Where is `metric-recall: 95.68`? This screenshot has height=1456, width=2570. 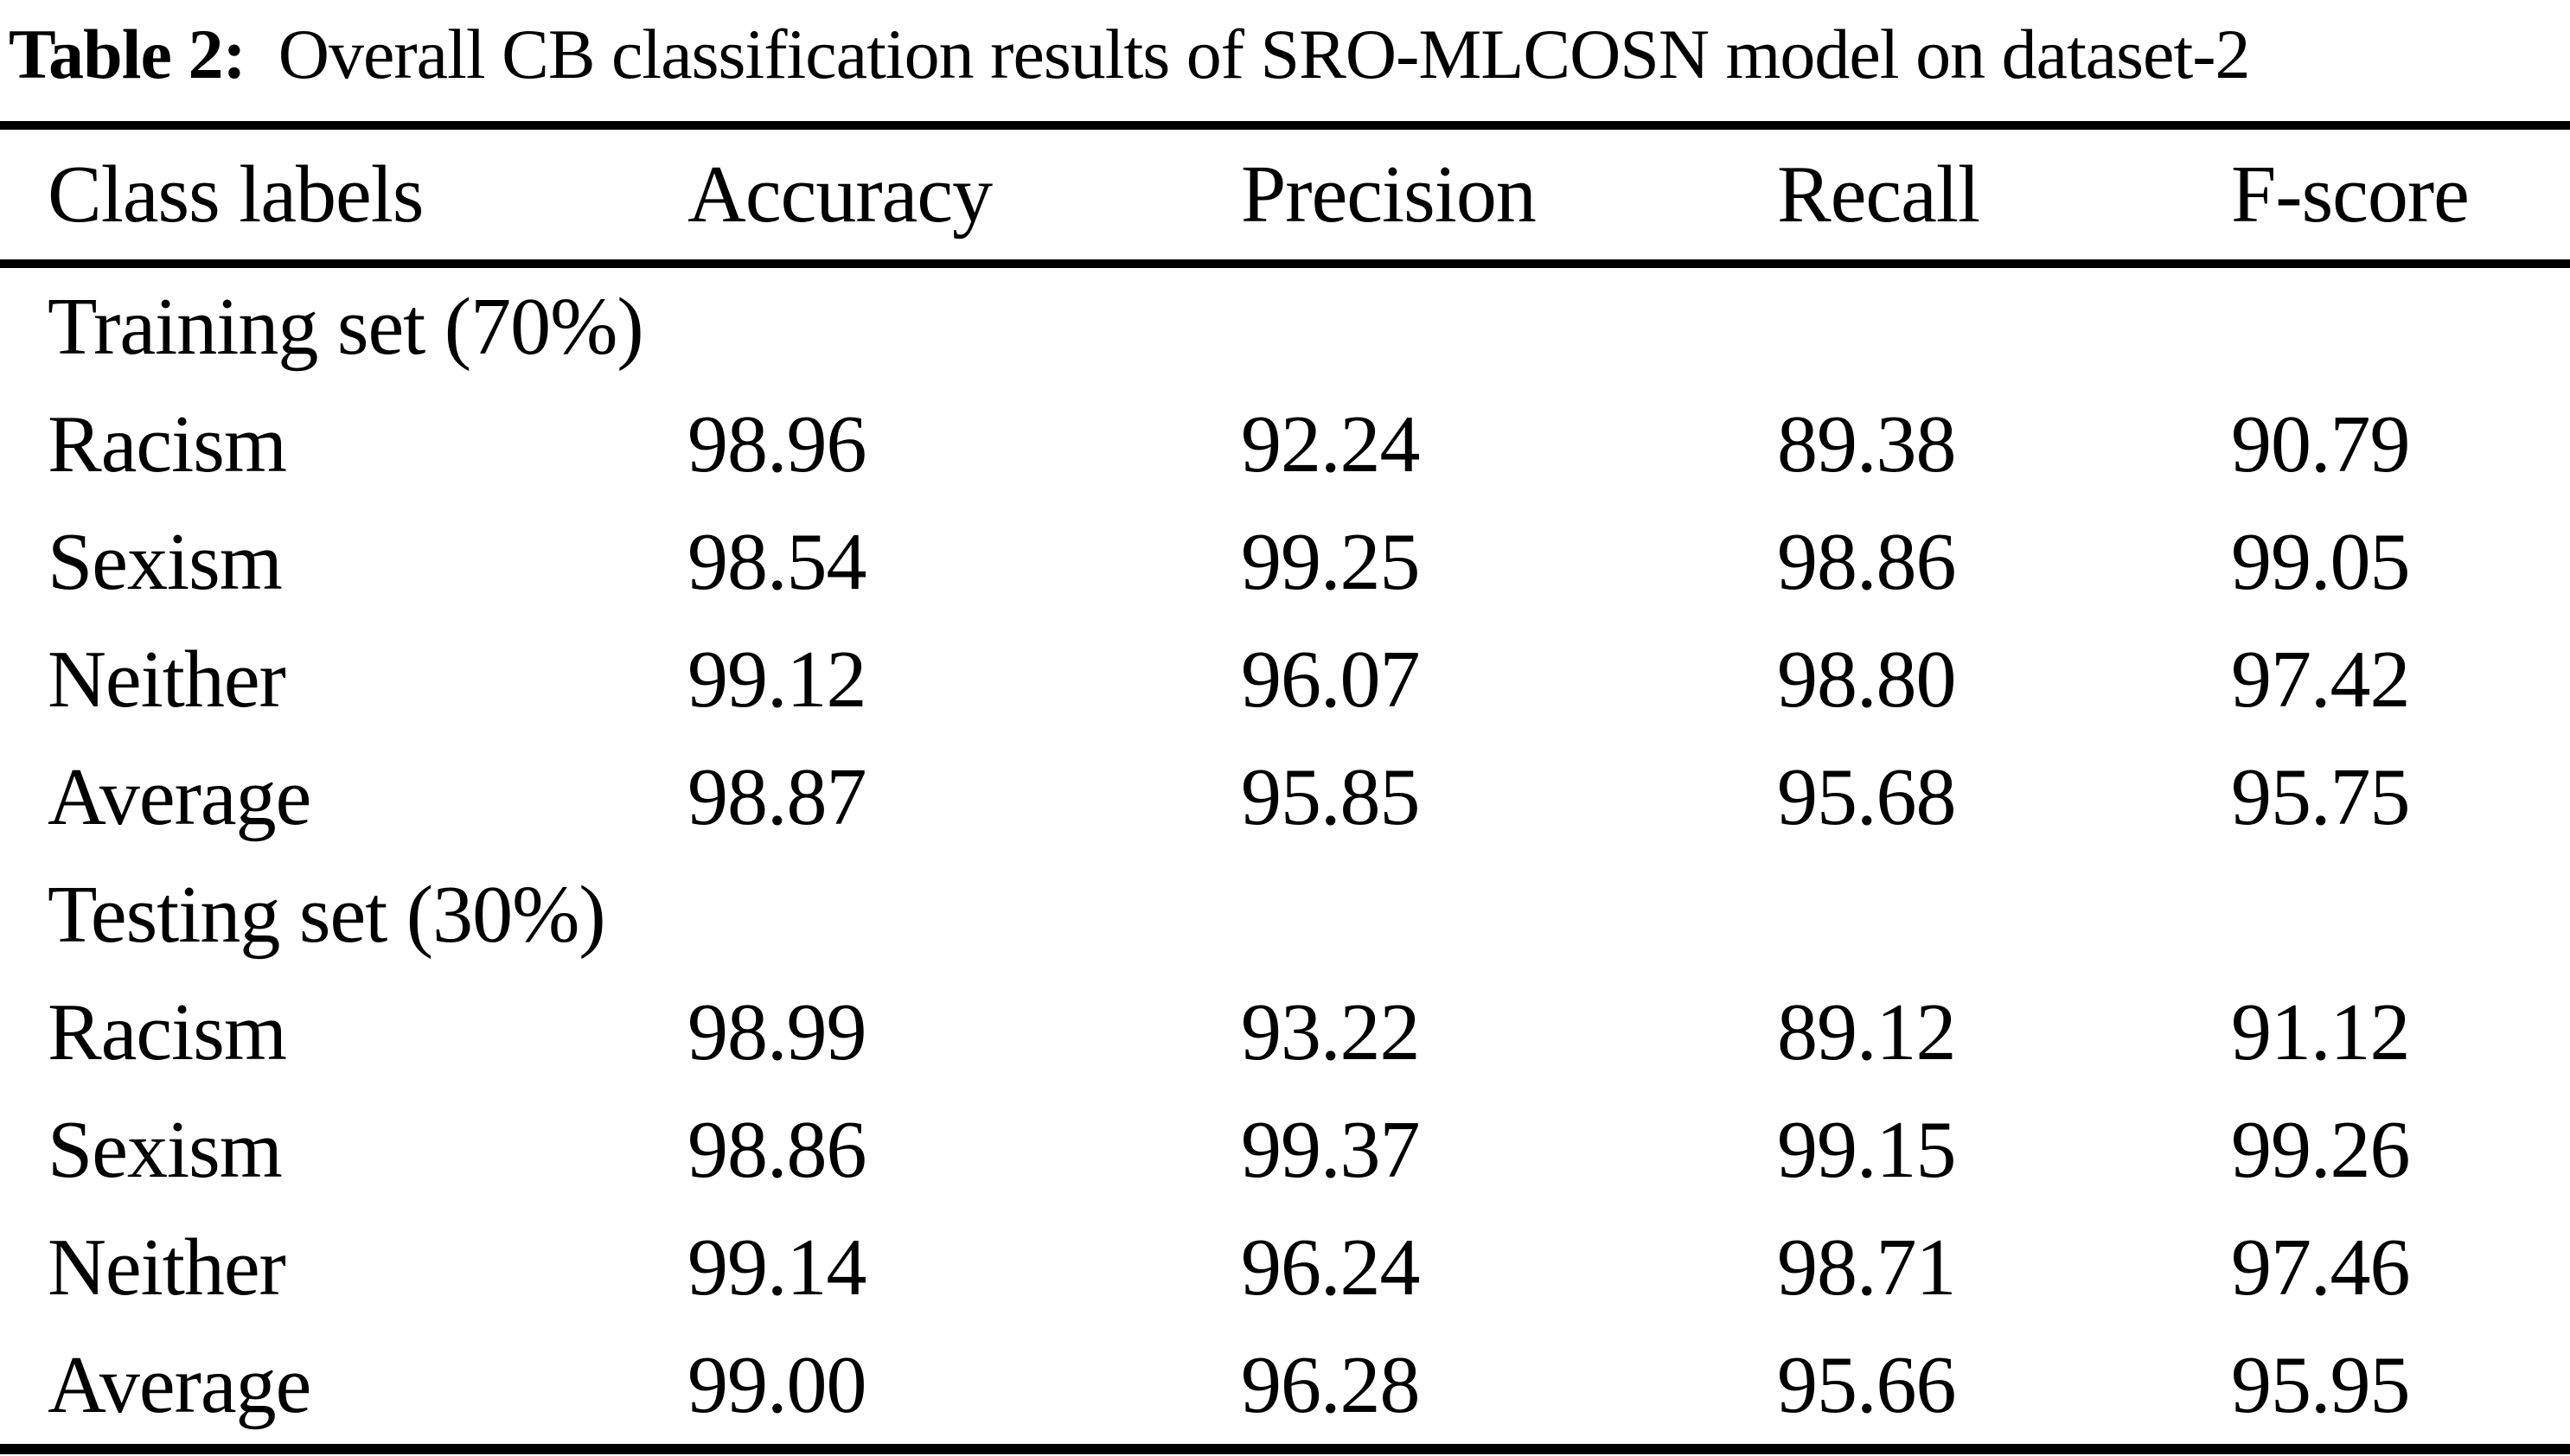
metric-recall: 95.68 is located at coordinates (1867, 798).